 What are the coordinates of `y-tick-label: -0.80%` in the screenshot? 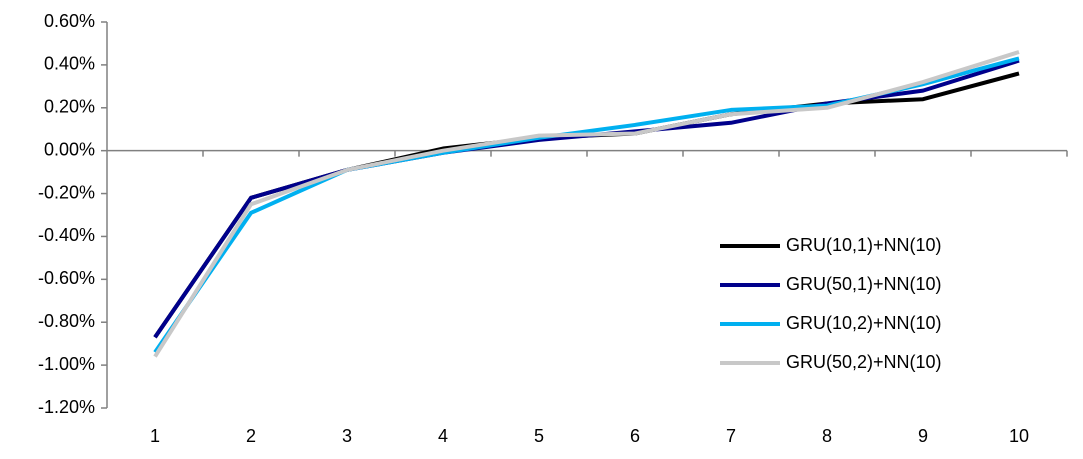 It's located at (66, 321).